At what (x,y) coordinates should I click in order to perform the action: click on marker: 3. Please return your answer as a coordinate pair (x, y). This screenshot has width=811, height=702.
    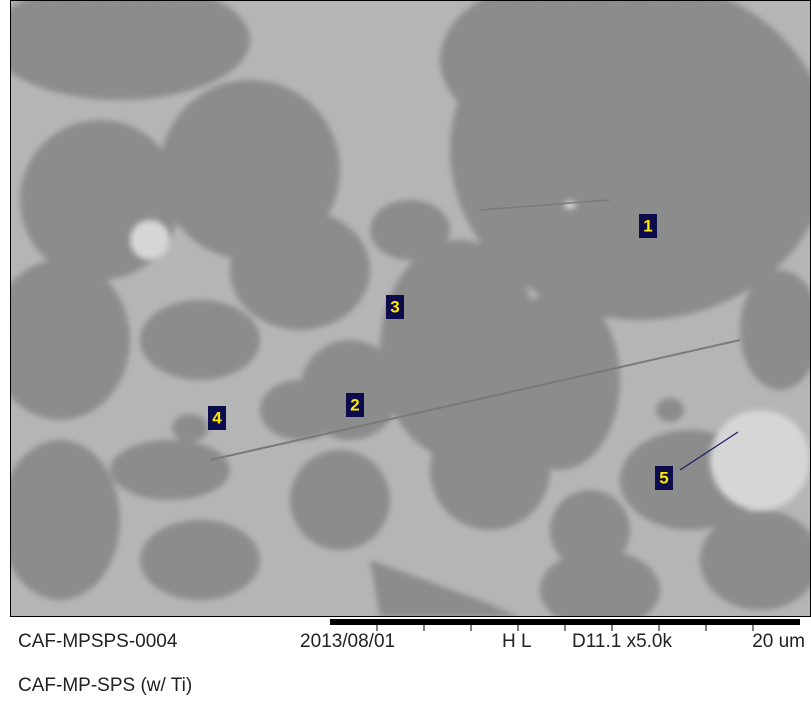
    Looking at the image, I should click on (395, 307).